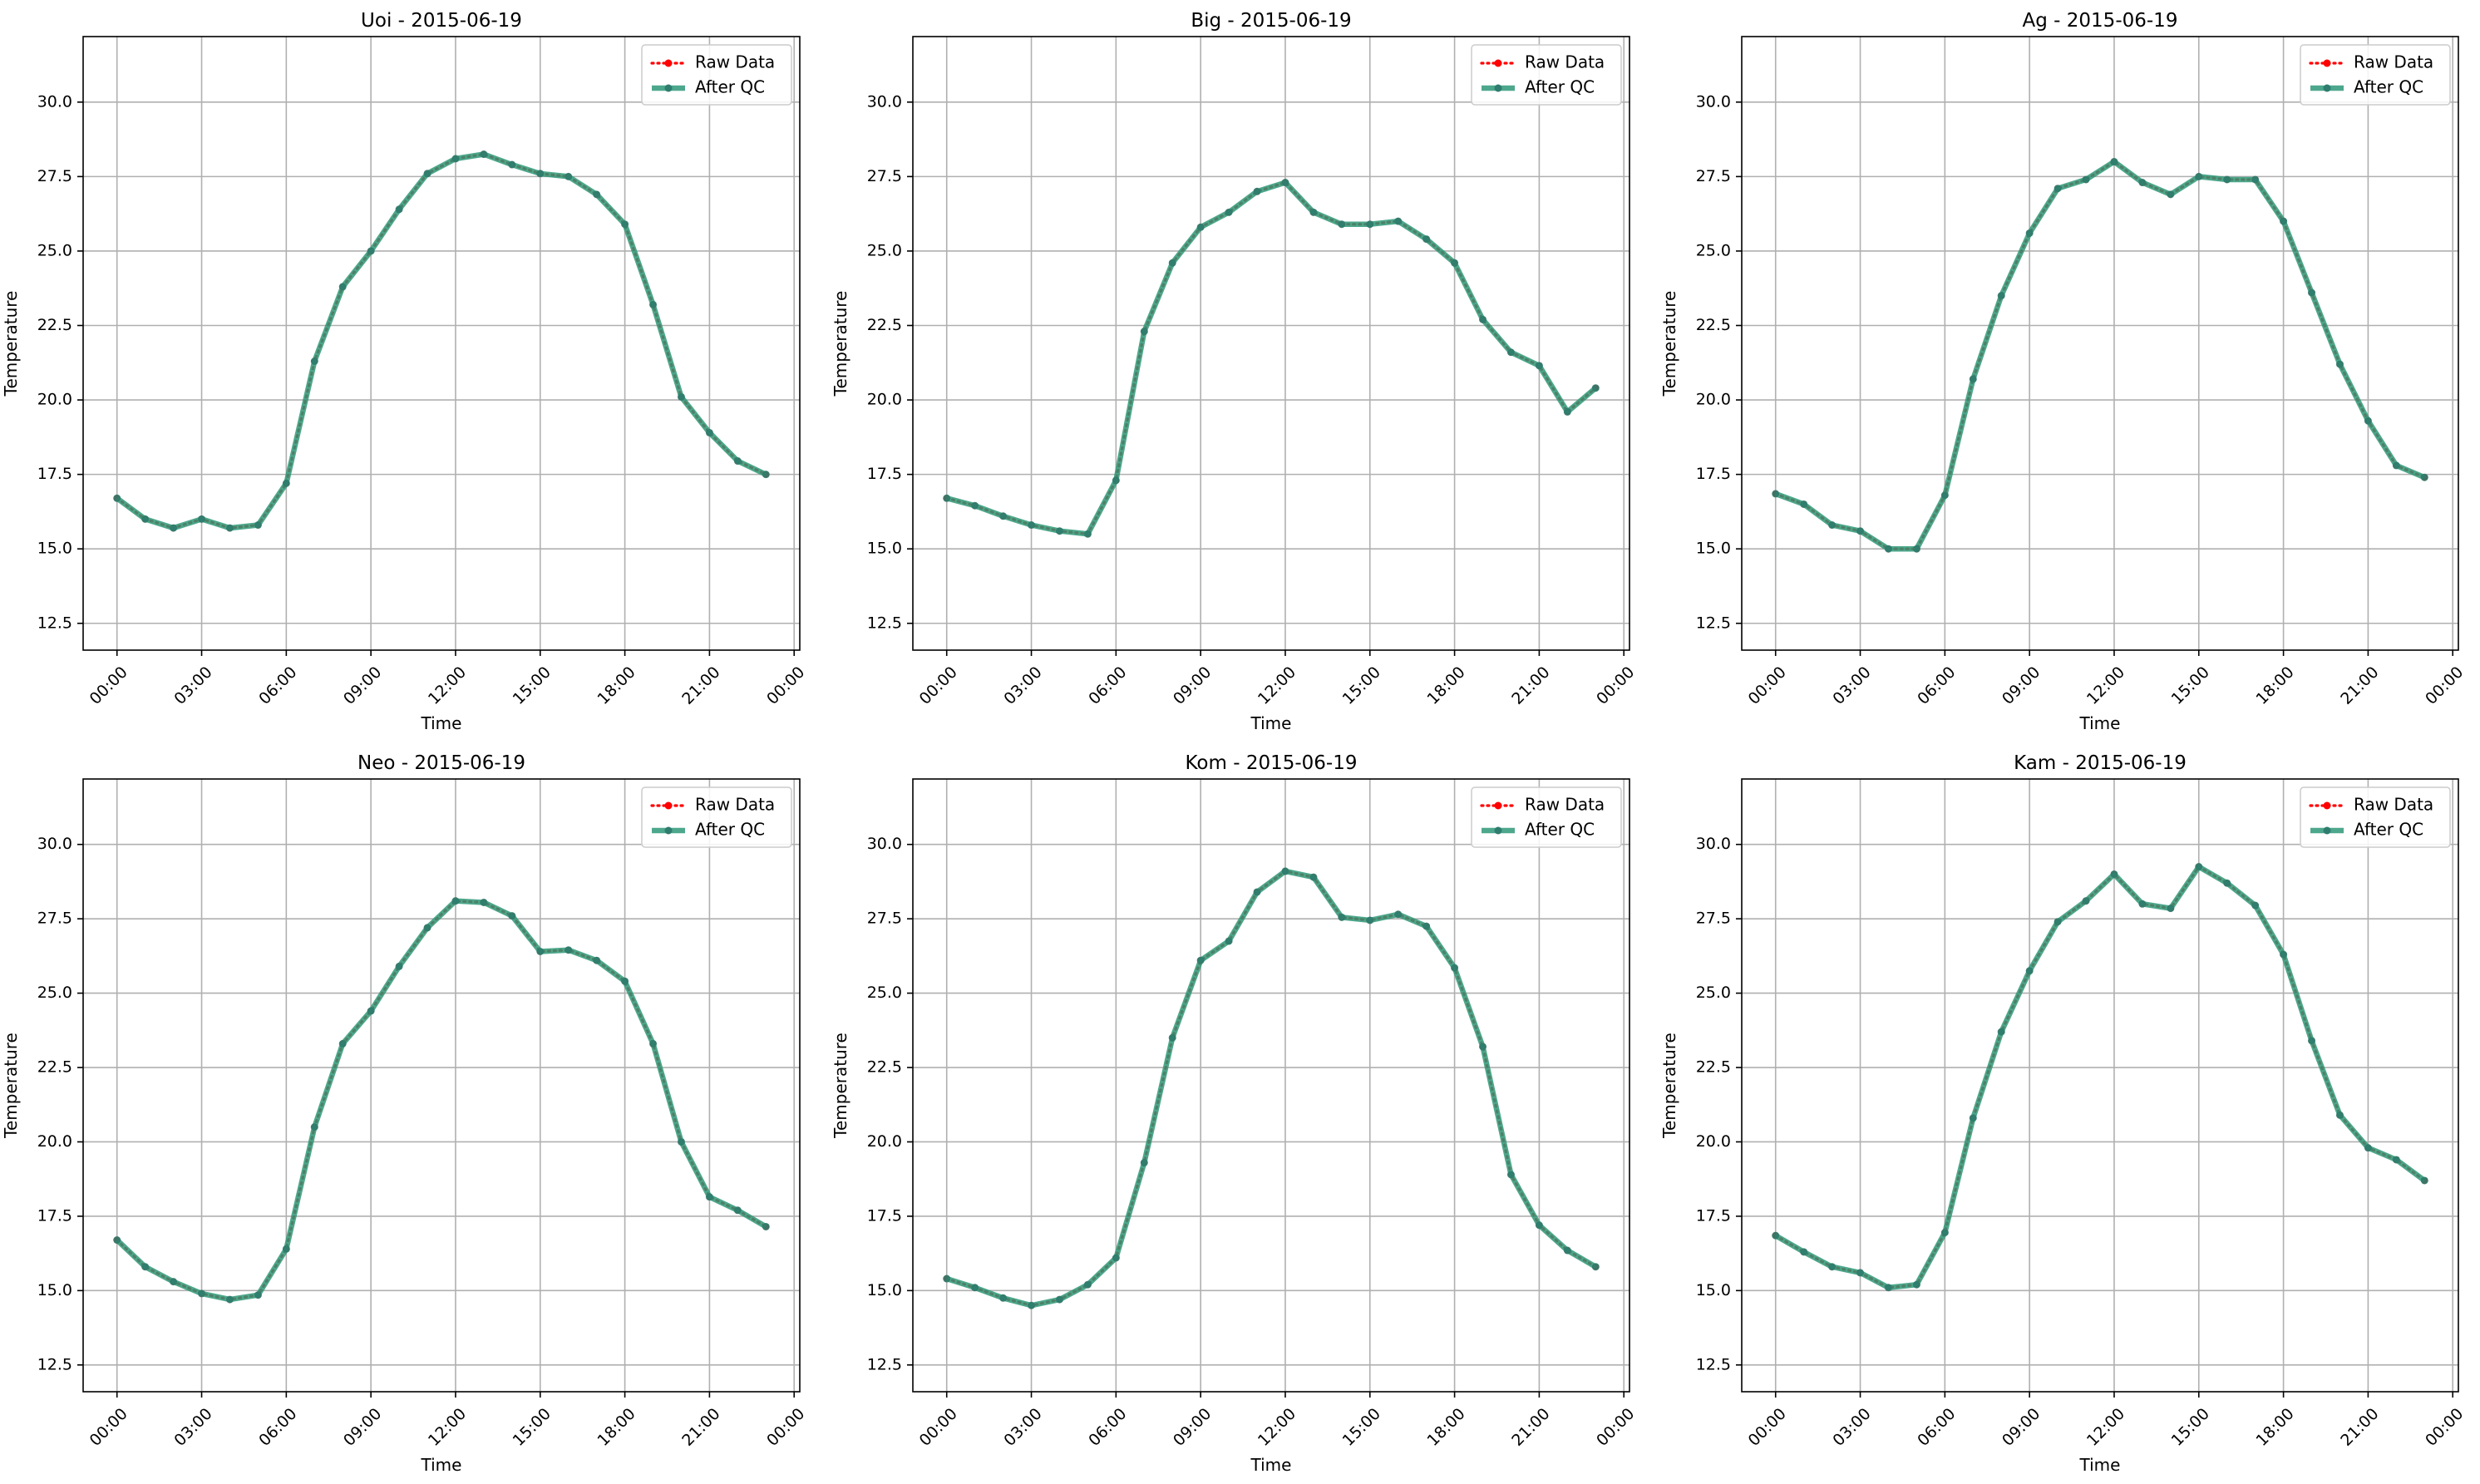 Image resolution: width=2480 pixels, height=1484 pixels. What do you see at coordinates (1852, 685) in the screenshot?
I see `x-tick-label: 03:00` at bounding box center [1852, 685].